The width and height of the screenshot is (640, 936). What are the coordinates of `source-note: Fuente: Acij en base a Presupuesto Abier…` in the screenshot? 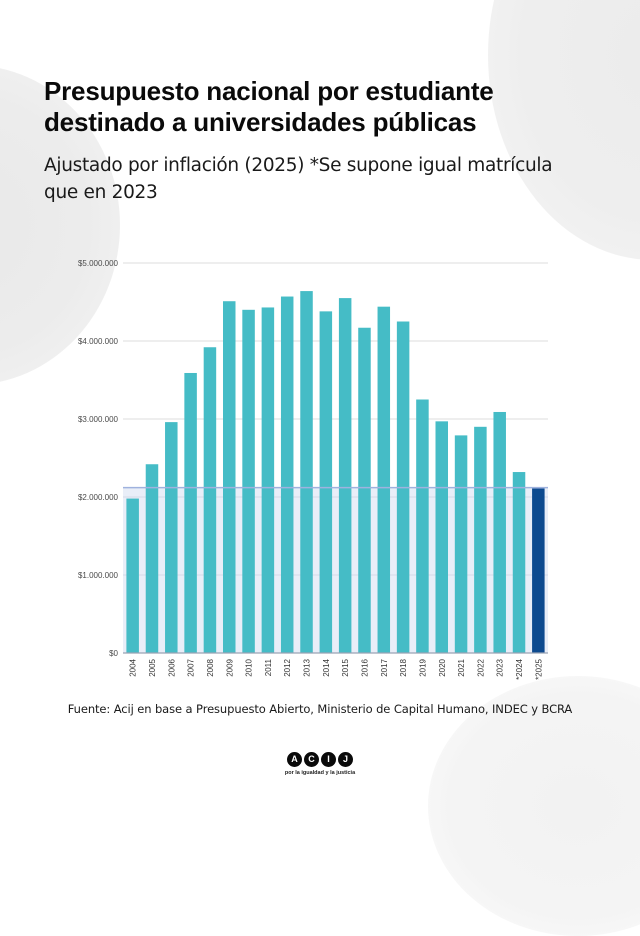 It's located at (320, 709).